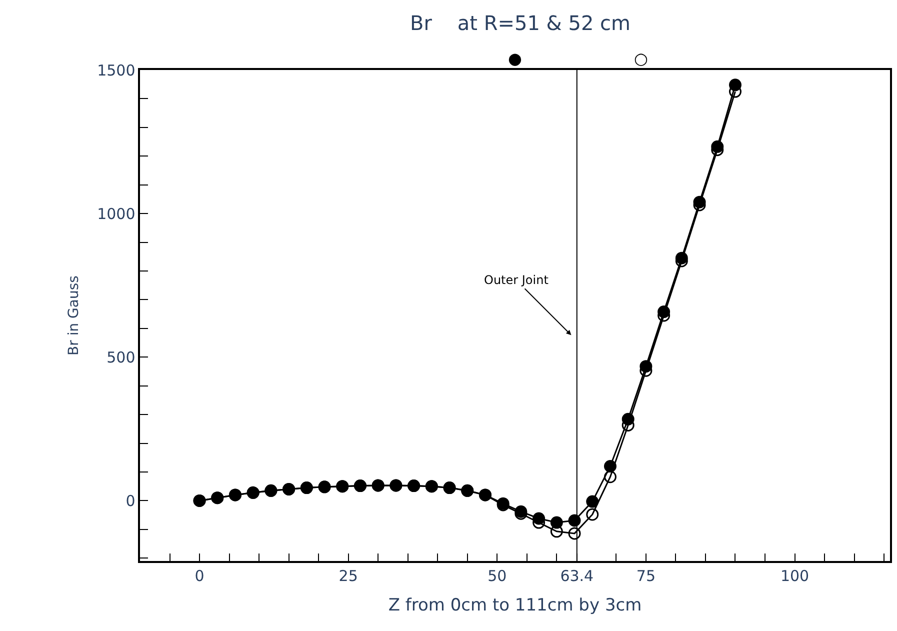  What do you see at coordinates (199, 575) in the screenshot?
I see `x-tick-label: 0` at bounding box center [199, 575].